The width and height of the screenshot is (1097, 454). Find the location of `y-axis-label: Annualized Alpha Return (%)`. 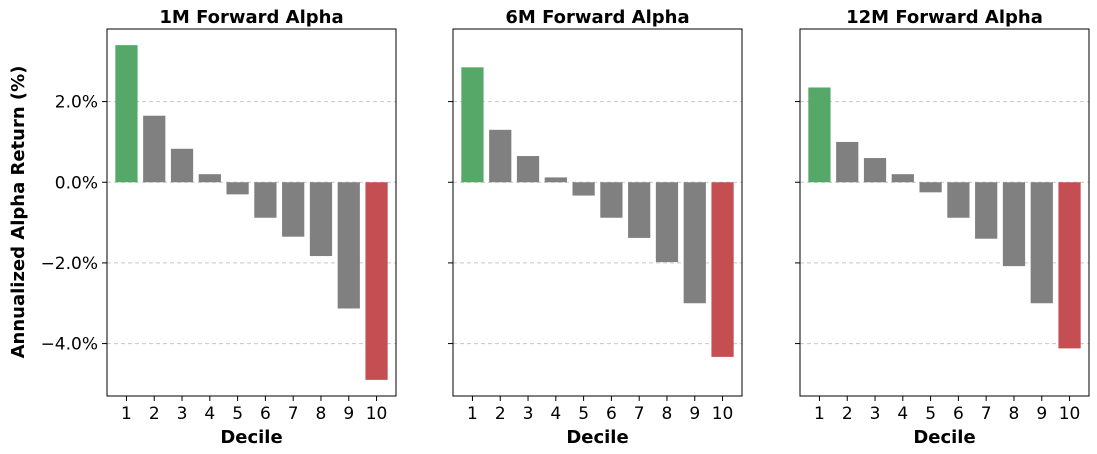

y-axis-label: Annualized Alpha Return (%) is located at coordinates (18, 212).